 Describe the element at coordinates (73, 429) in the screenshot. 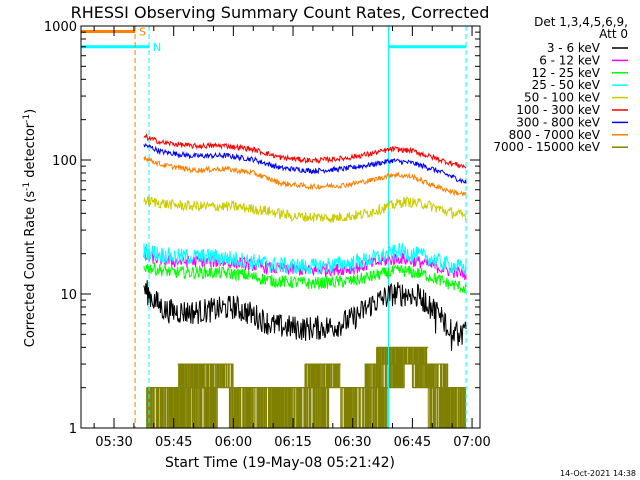

I see `y-tick-label-1: 1` at that location.